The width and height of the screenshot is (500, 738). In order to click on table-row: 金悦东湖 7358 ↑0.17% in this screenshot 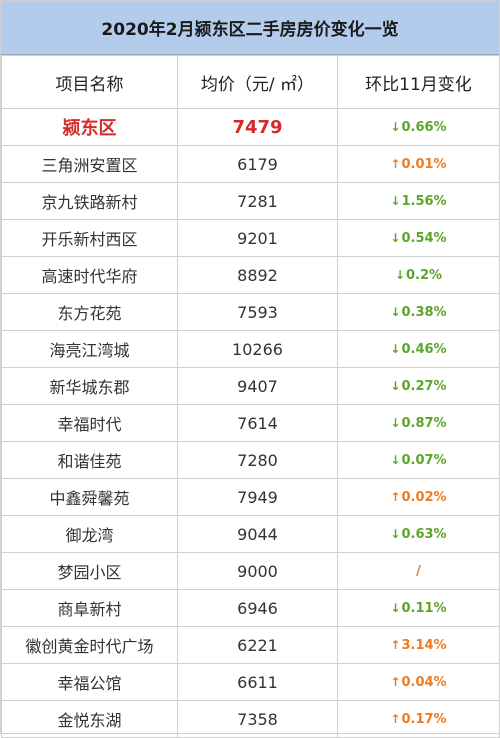, I will do `click(250, 719)`.